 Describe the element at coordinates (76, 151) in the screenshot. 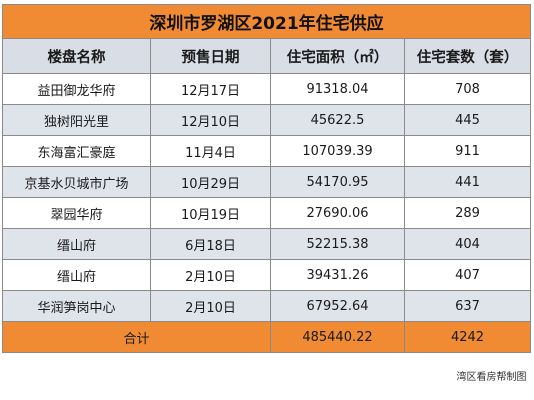

I see `cell-name: 东海富汇豪庭` at that location.